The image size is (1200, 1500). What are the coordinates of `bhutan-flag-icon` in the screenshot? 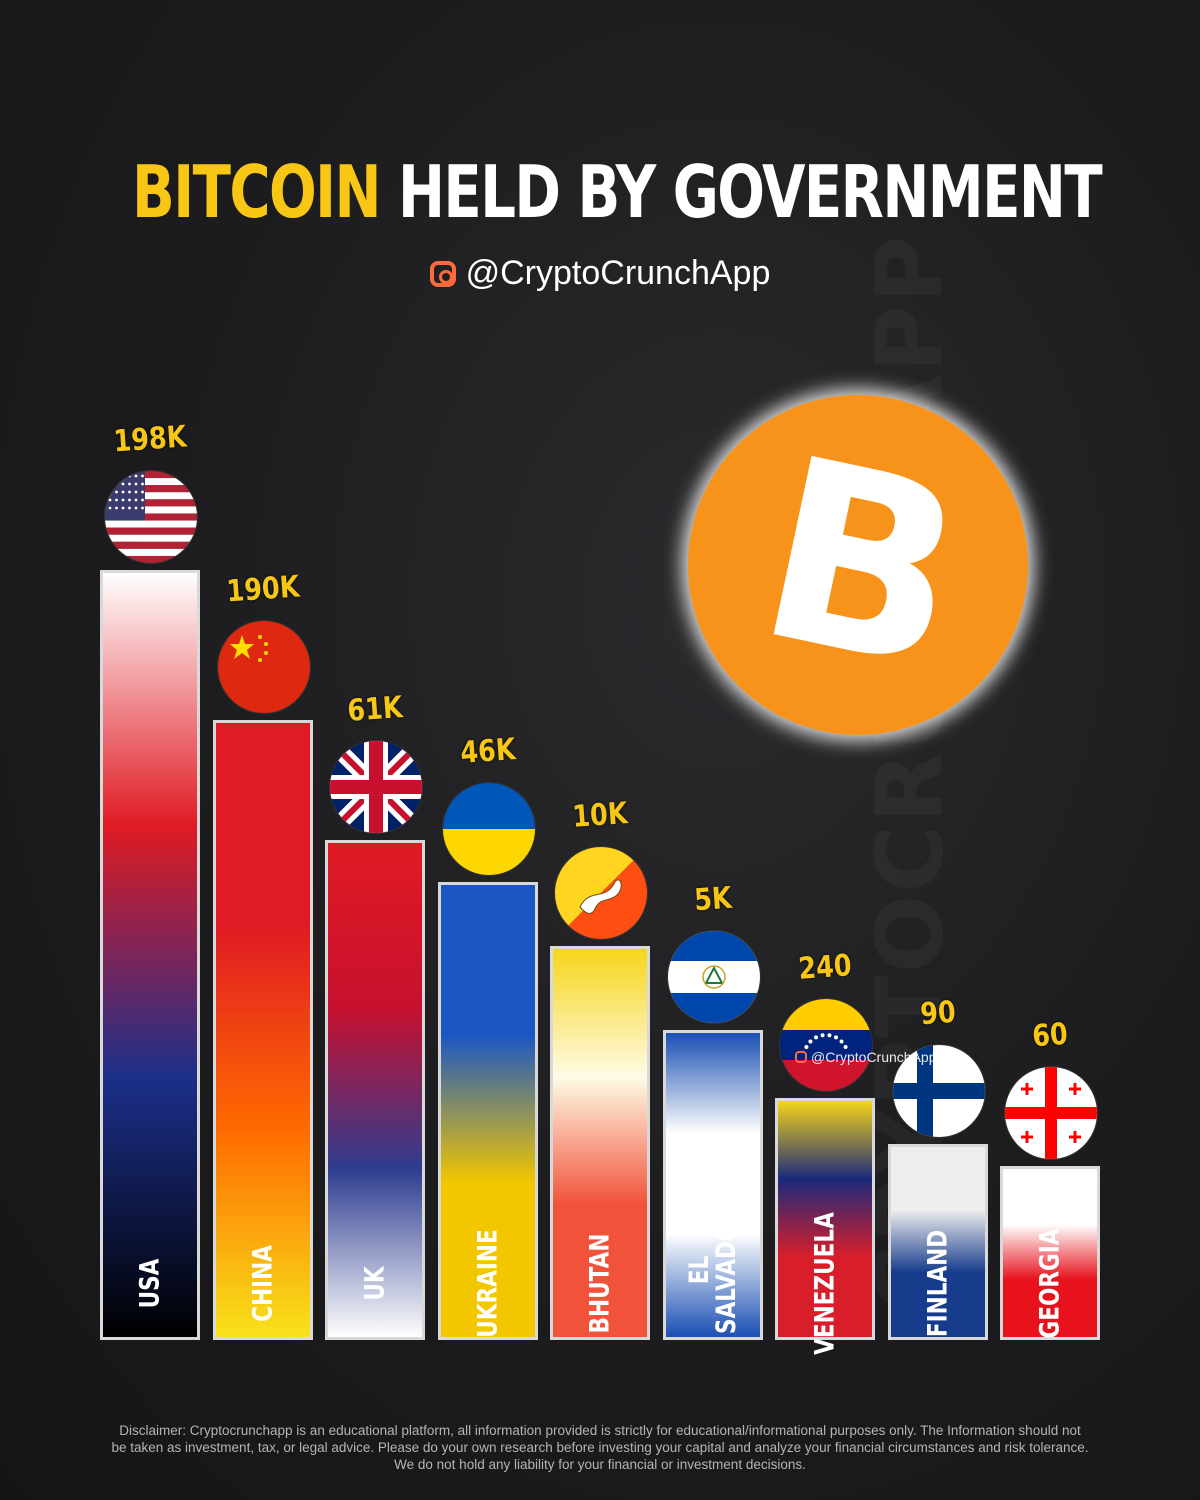 It's located at (601, 893).